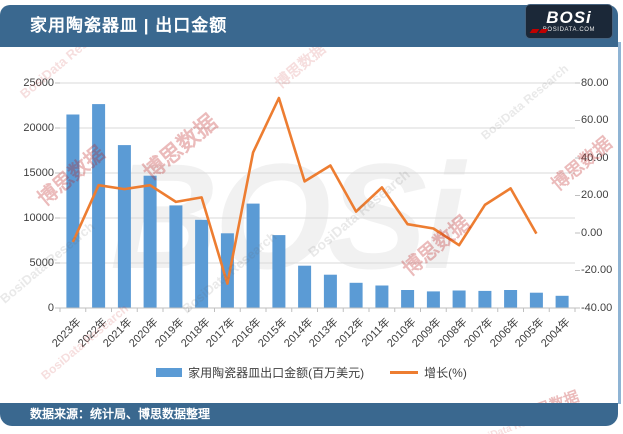 The image size is (623, 434). What do you see at coordinates (485, 299) in the screenshot?
I see `bar-2007年` at bounding box center [485, 299].